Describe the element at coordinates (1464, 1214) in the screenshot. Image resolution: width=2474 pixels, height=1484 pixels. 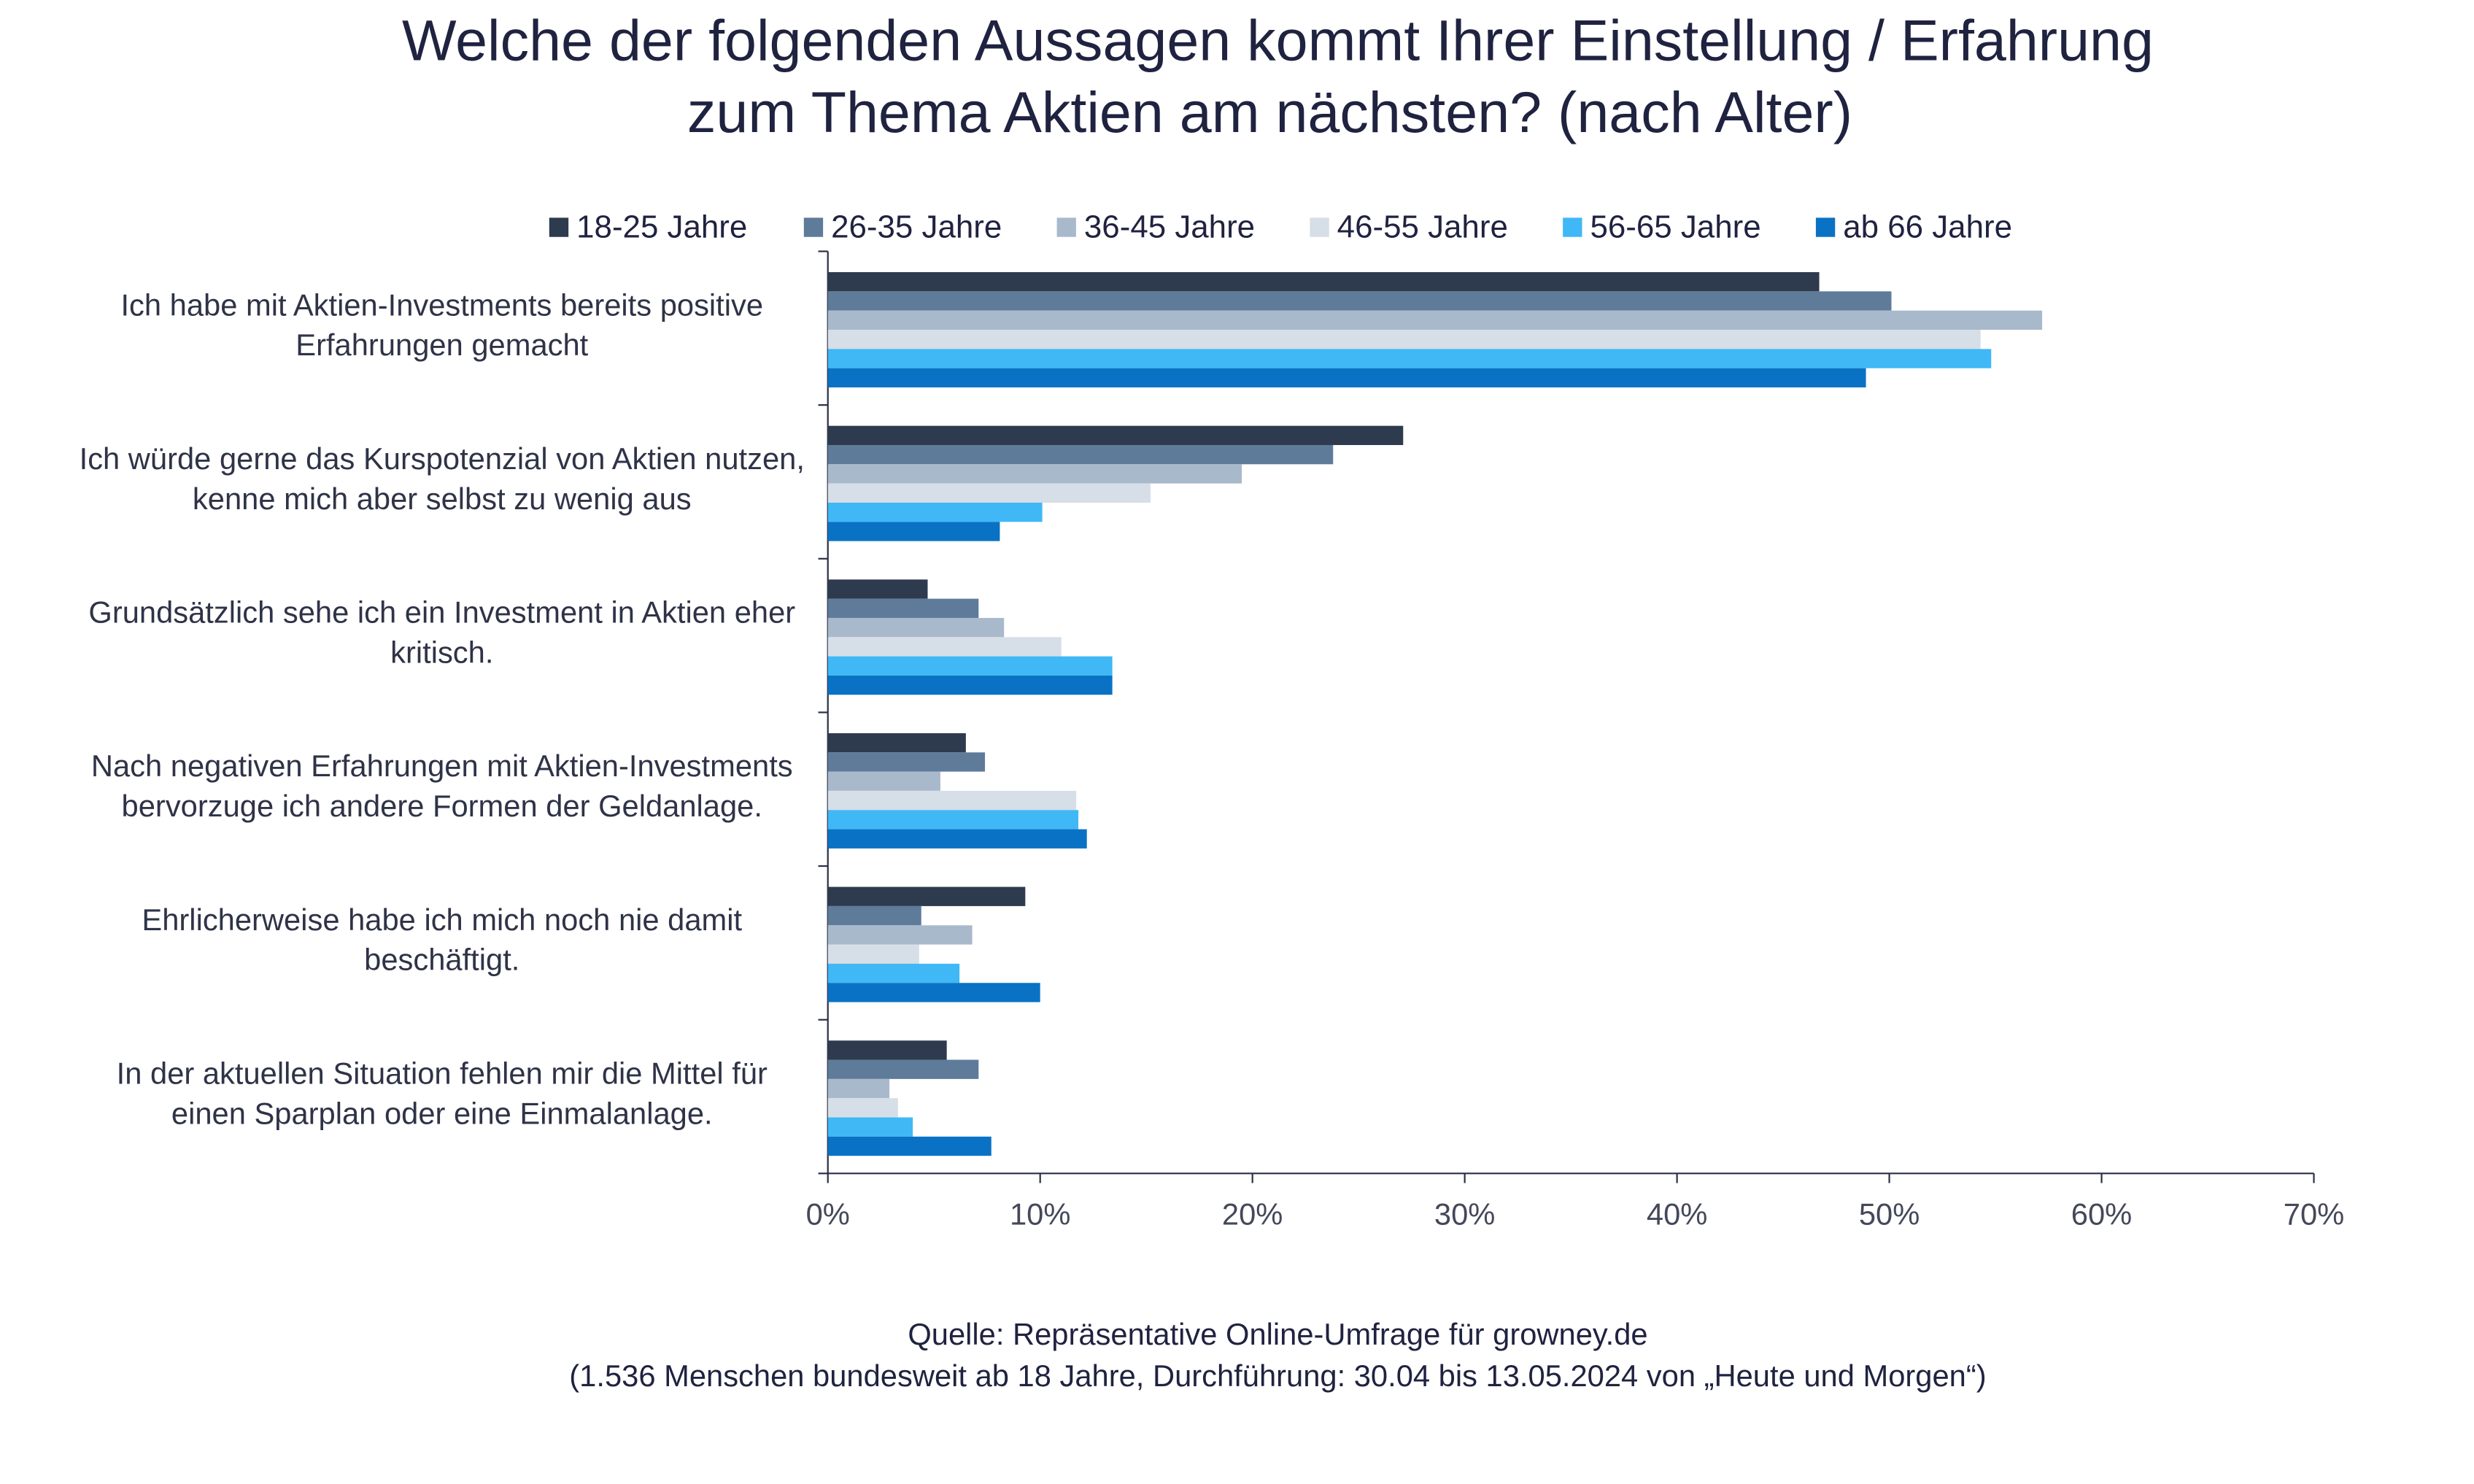
I see `x-tick-label: 30%` at that location.